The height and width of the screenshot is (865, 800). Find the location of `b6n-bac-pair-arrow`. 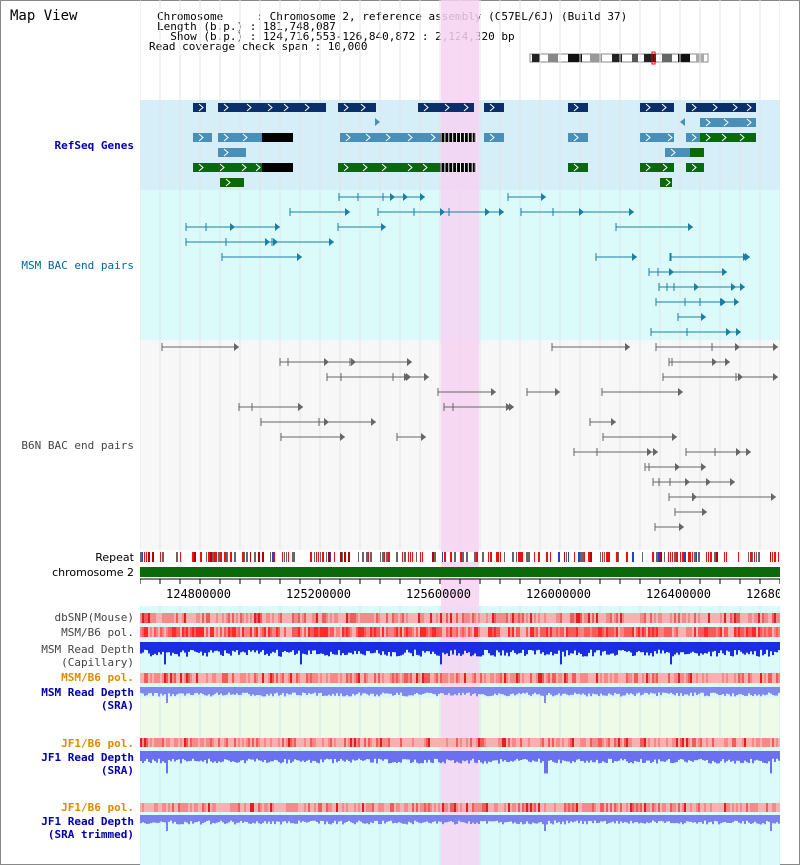

b6n-bac-pair-arrow is located at coordinates (655, 452).